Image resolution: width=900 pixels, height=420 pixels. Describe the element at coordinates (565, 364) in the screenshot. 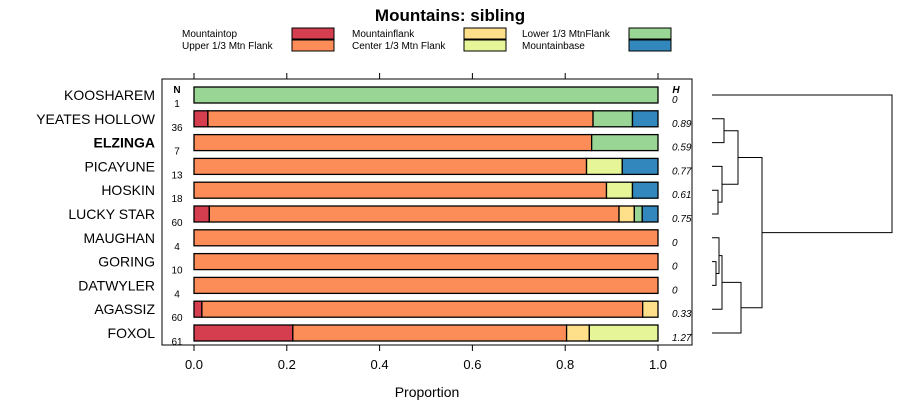

I see `x-tick-label: 0.8` at that location.